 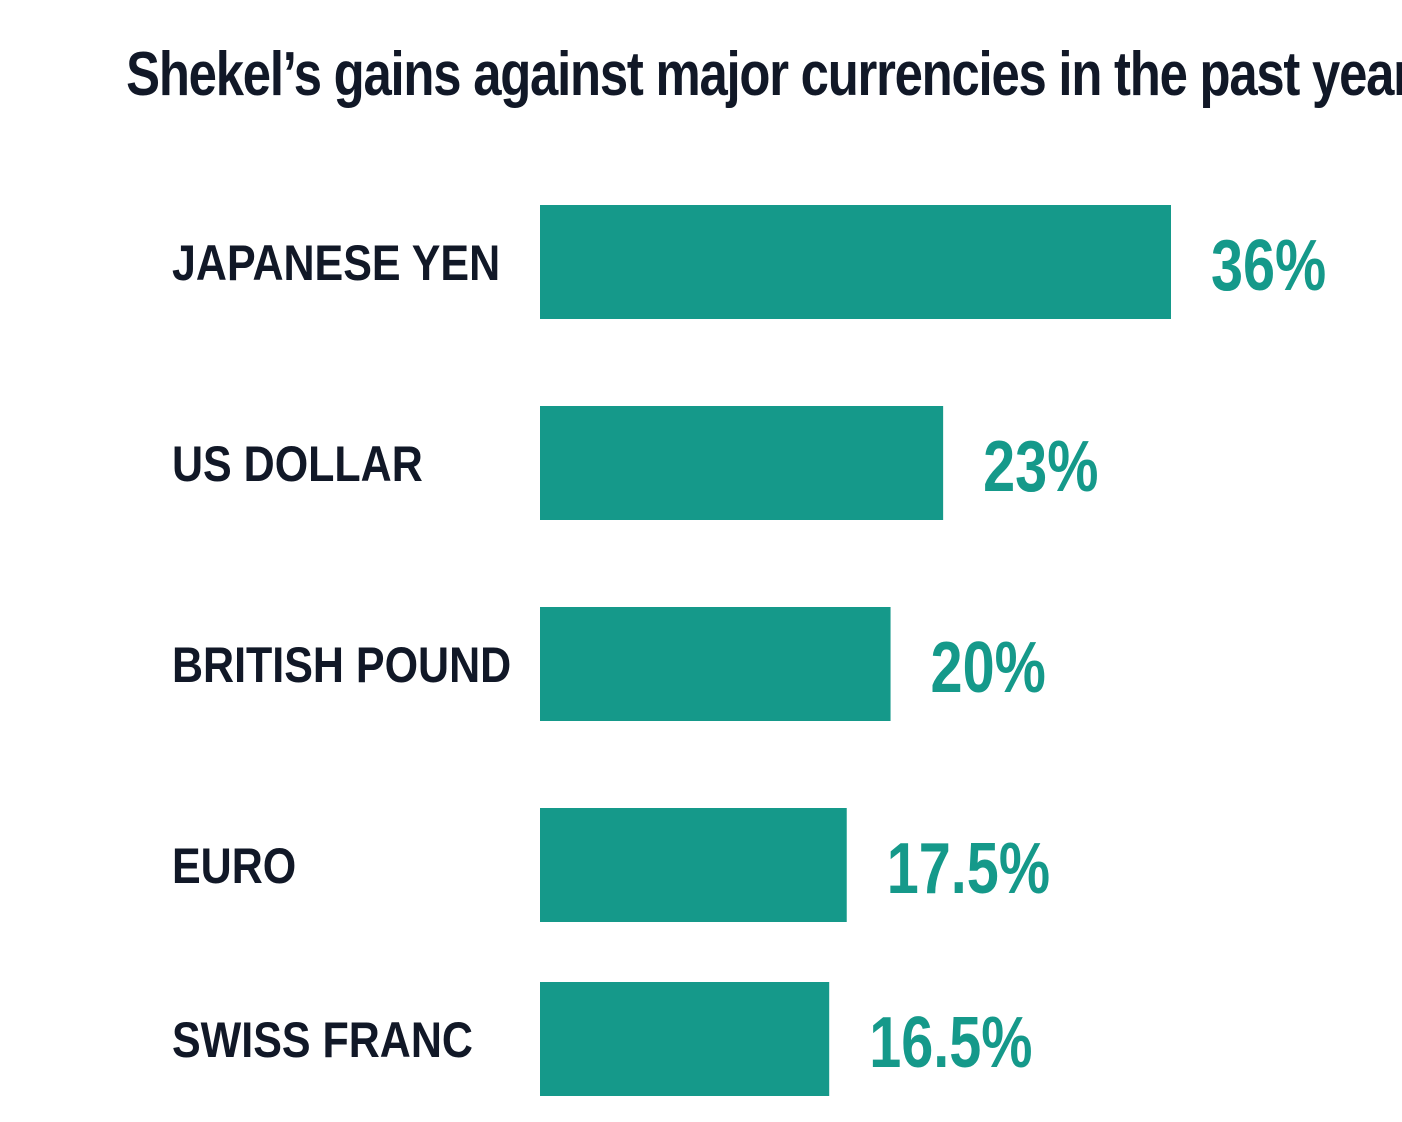 I want to click on value-label: 23%, so click(x=1040, y=466).